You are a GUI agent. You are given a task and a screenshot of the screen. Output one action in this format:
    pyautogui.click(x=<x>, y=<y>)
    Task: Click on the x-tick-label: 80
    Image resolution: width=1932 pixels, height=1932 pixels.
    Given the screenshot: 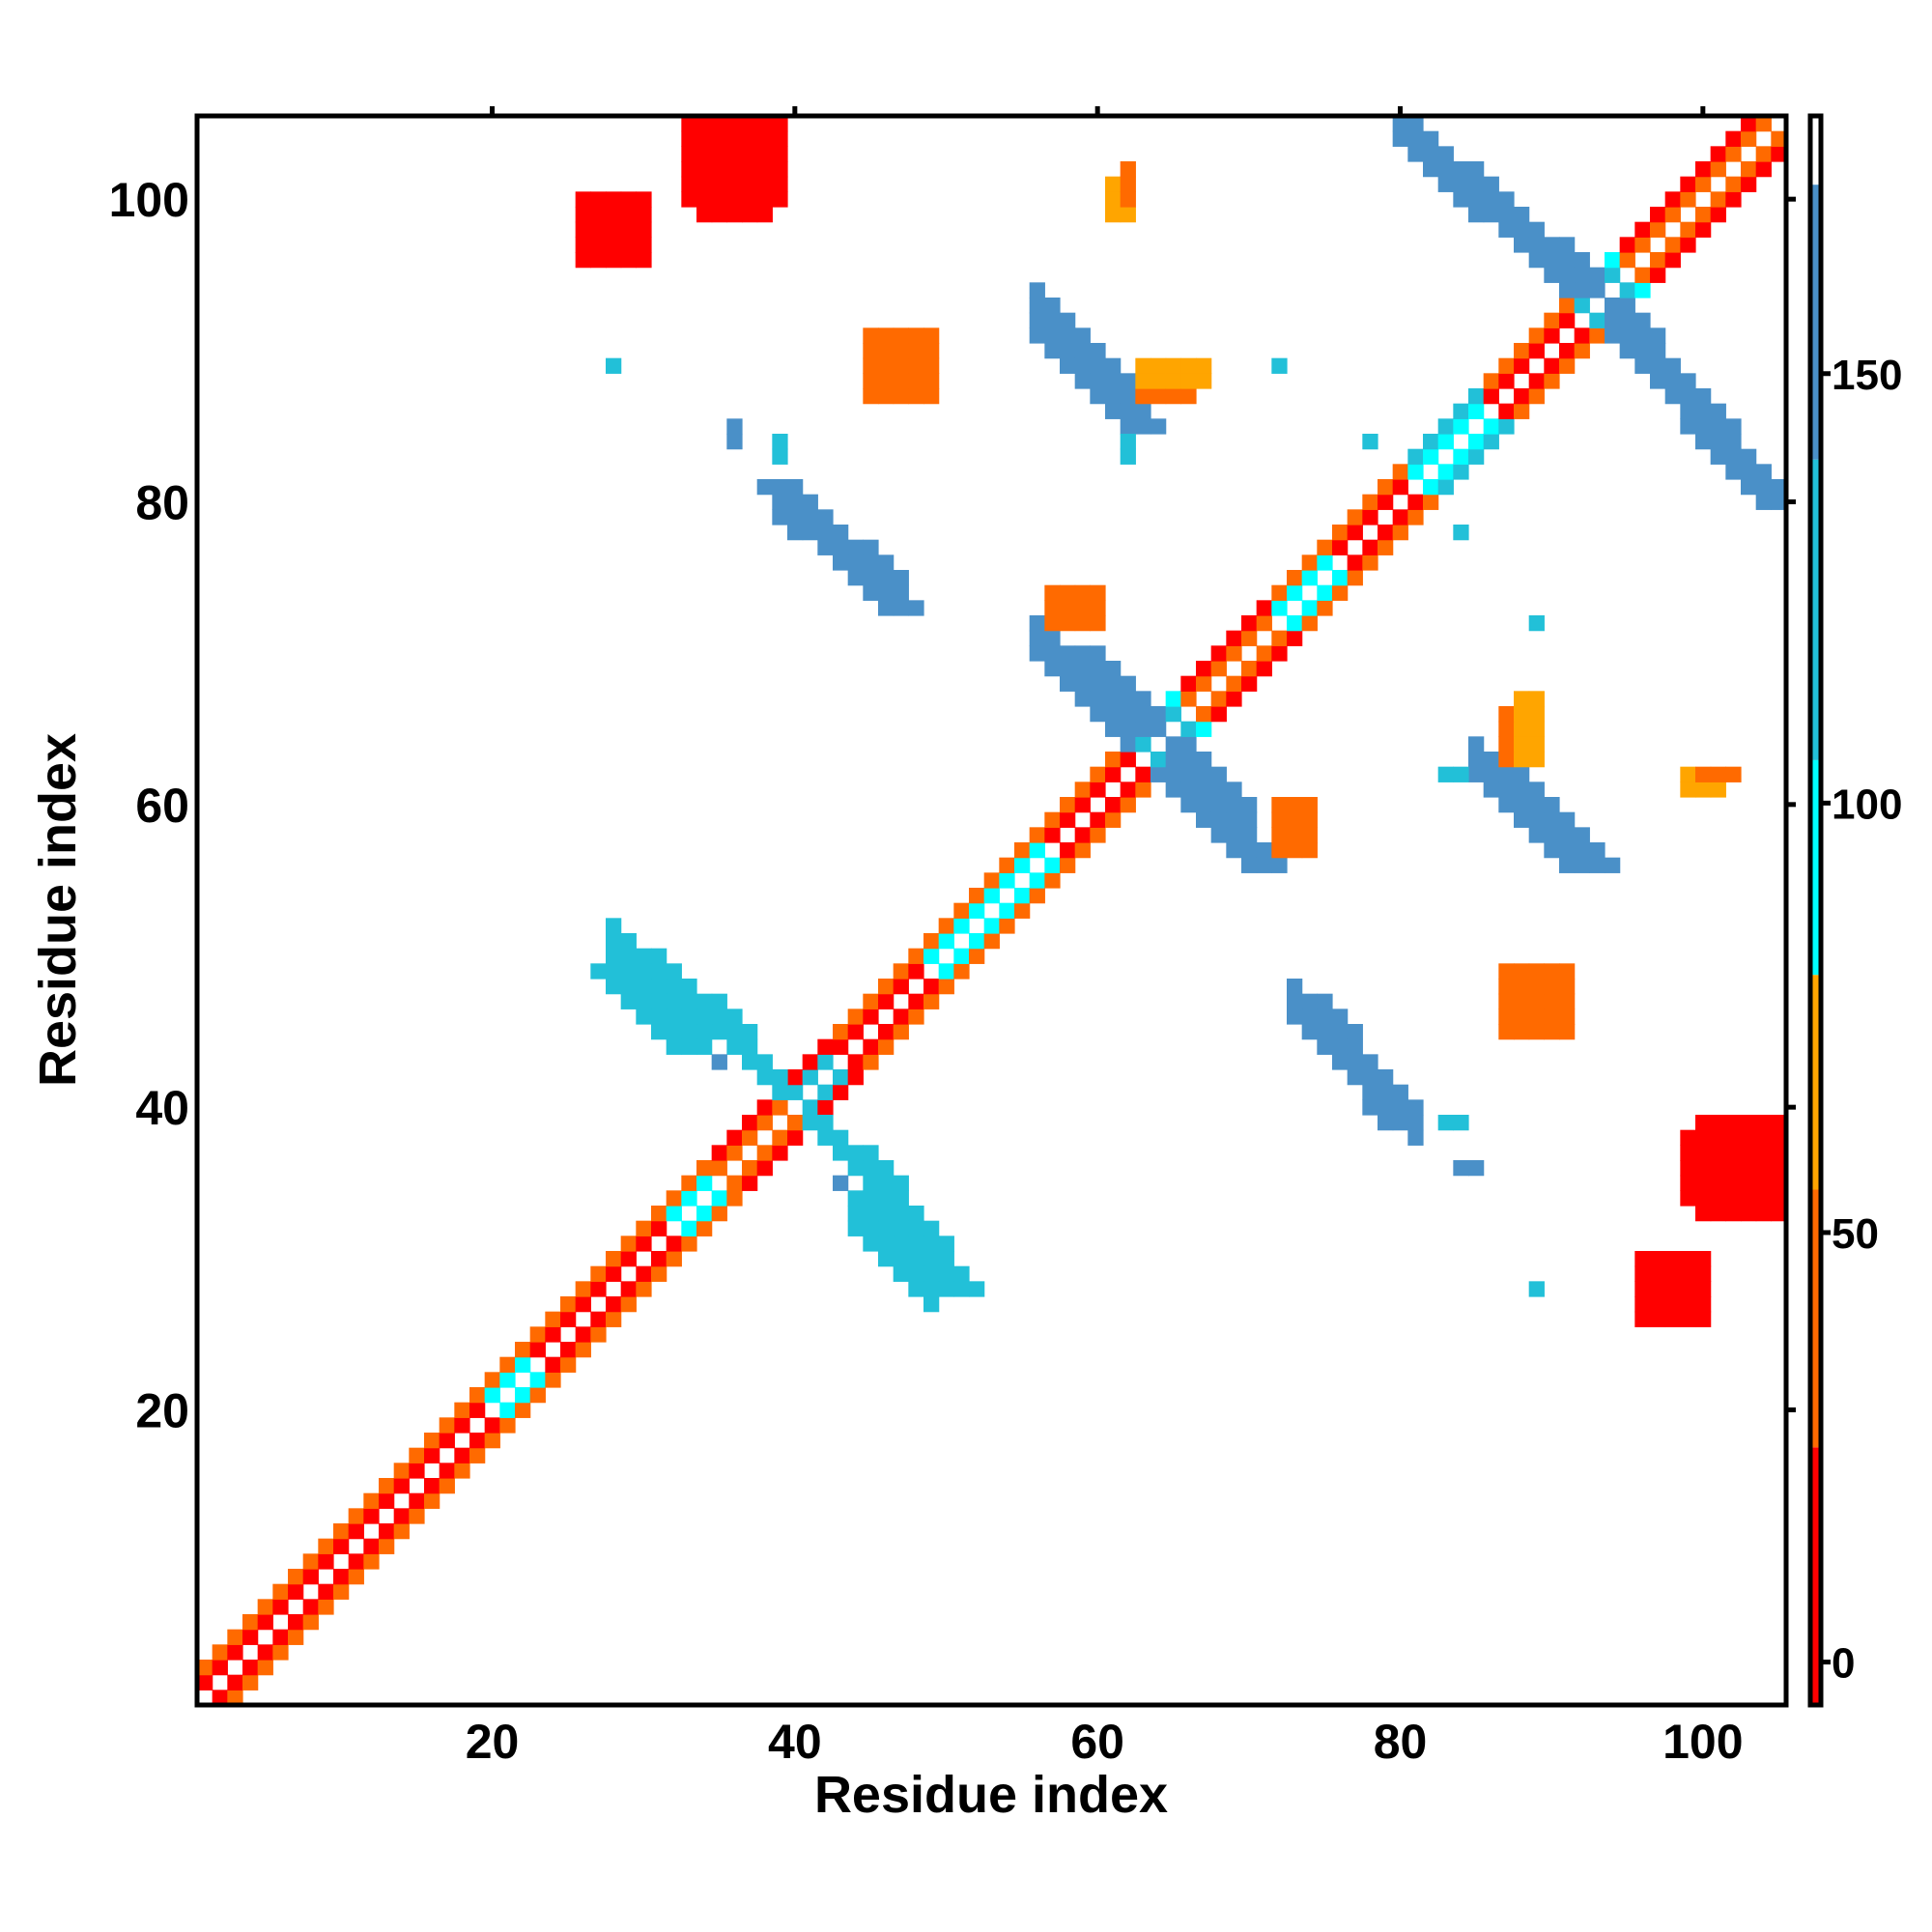 What is the action you would take?
    pyautogui.click(x=1401, y=1742)
    